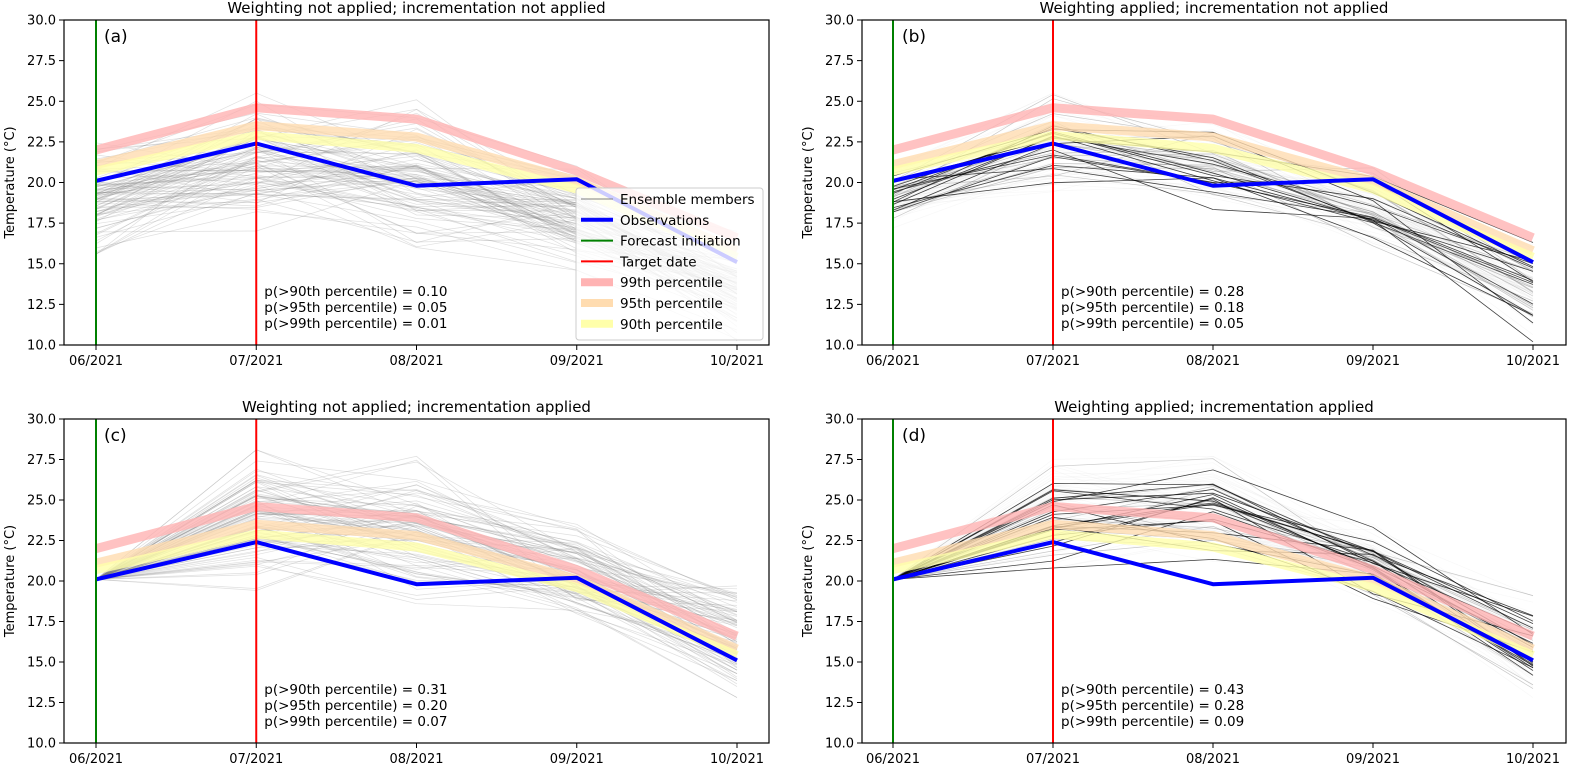 The height and width of the screenshot is (770, 1575). Describe the element at coordinates (839, 663) in the screenshot. I see `y-tick-label: 15.0` at that location.